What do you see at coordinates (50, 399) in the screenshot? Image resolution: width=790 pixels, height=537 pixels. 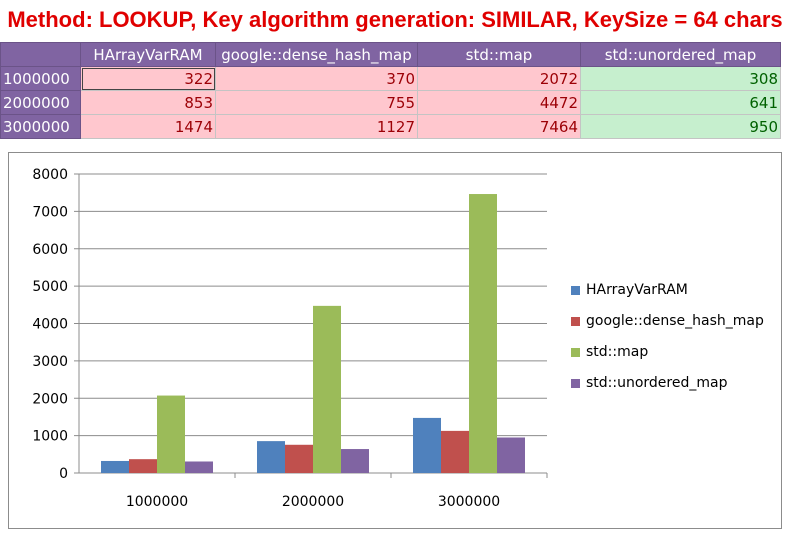 I see `y-tick-label: 2000` at bounding box center [50, 399].